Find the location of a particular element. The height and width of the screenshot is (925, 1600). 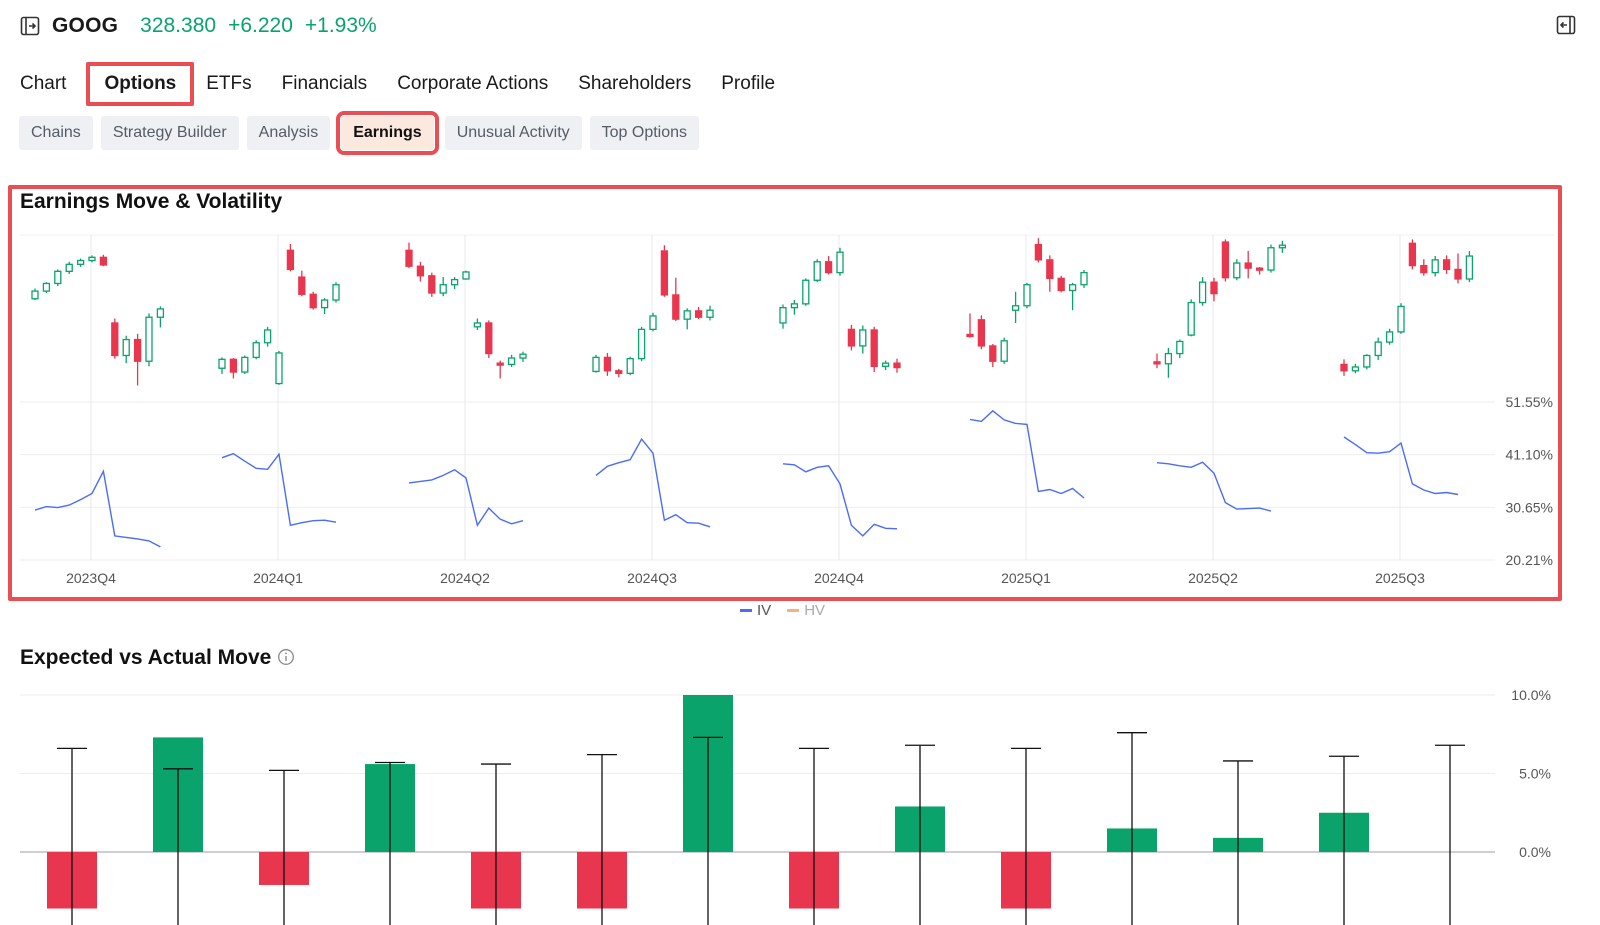

subtab-analysis: Analysis is located at coordinates (288, 133).